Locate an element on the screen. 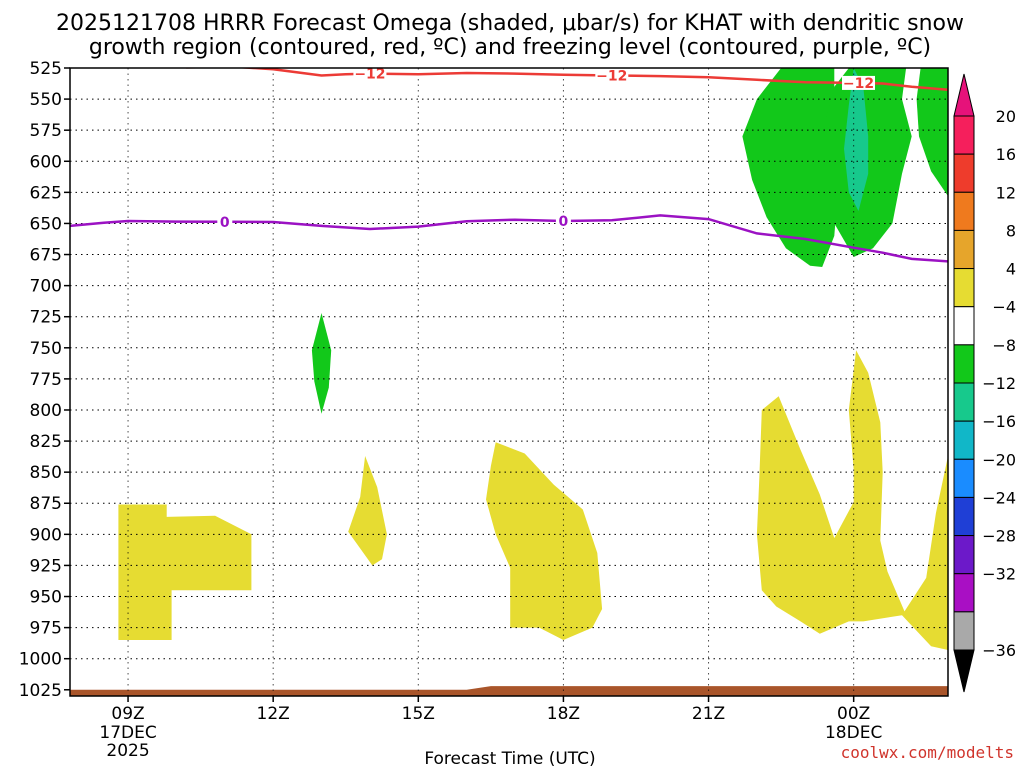 The height and width of the screenshot is (768, 1024). colorbar-label: −28 is located at coordinates (999, 536).